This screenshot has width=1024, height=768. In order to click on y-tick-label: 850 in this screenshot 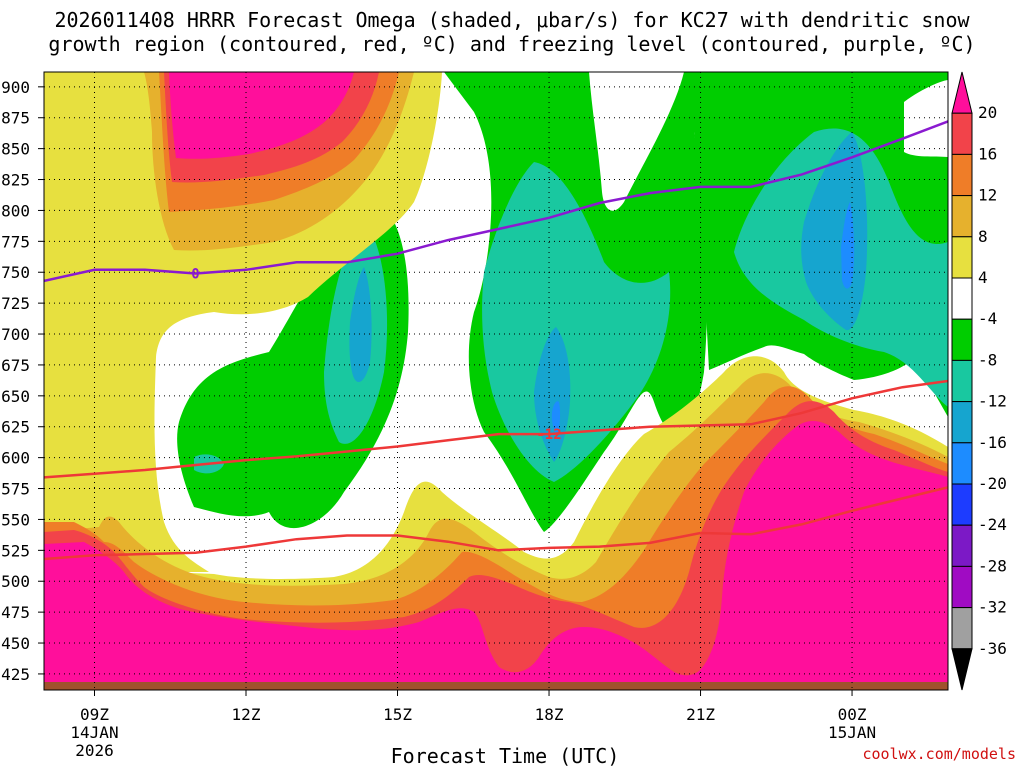, I will do `click(15, 149)`.